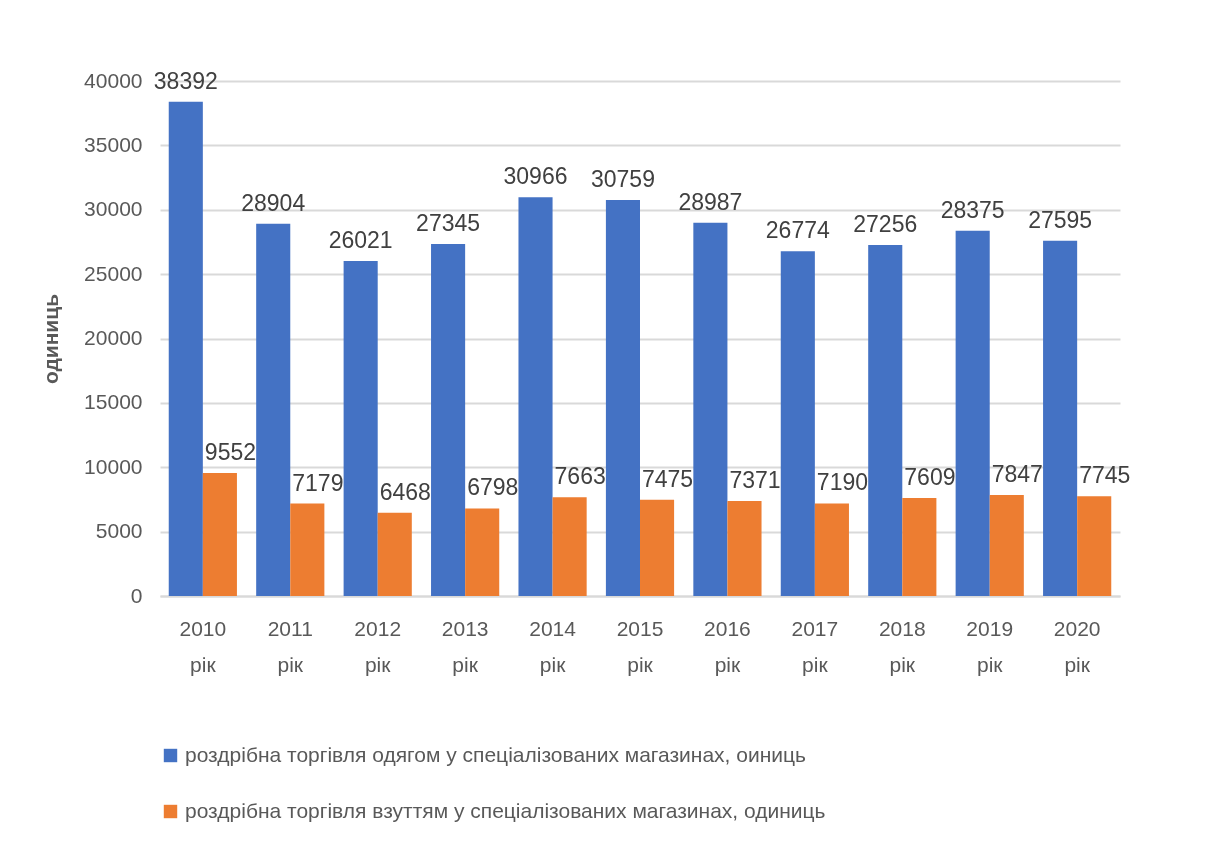 This screenshot has width=1230, height=865. Describe the element at coordinates (51, 339) in the screenshot. I see `y-axis-title: одиниць` at that location.